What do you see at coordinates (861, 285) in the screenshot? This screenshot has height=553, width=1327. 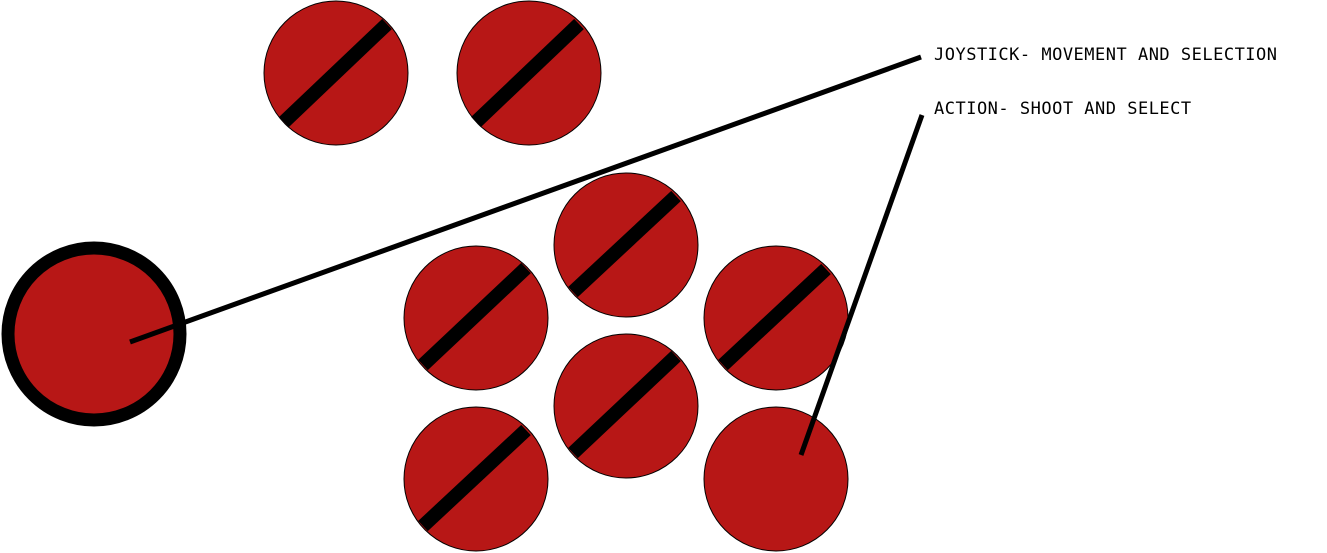 I see `action-leader-line` at bounding box center [861, 285].